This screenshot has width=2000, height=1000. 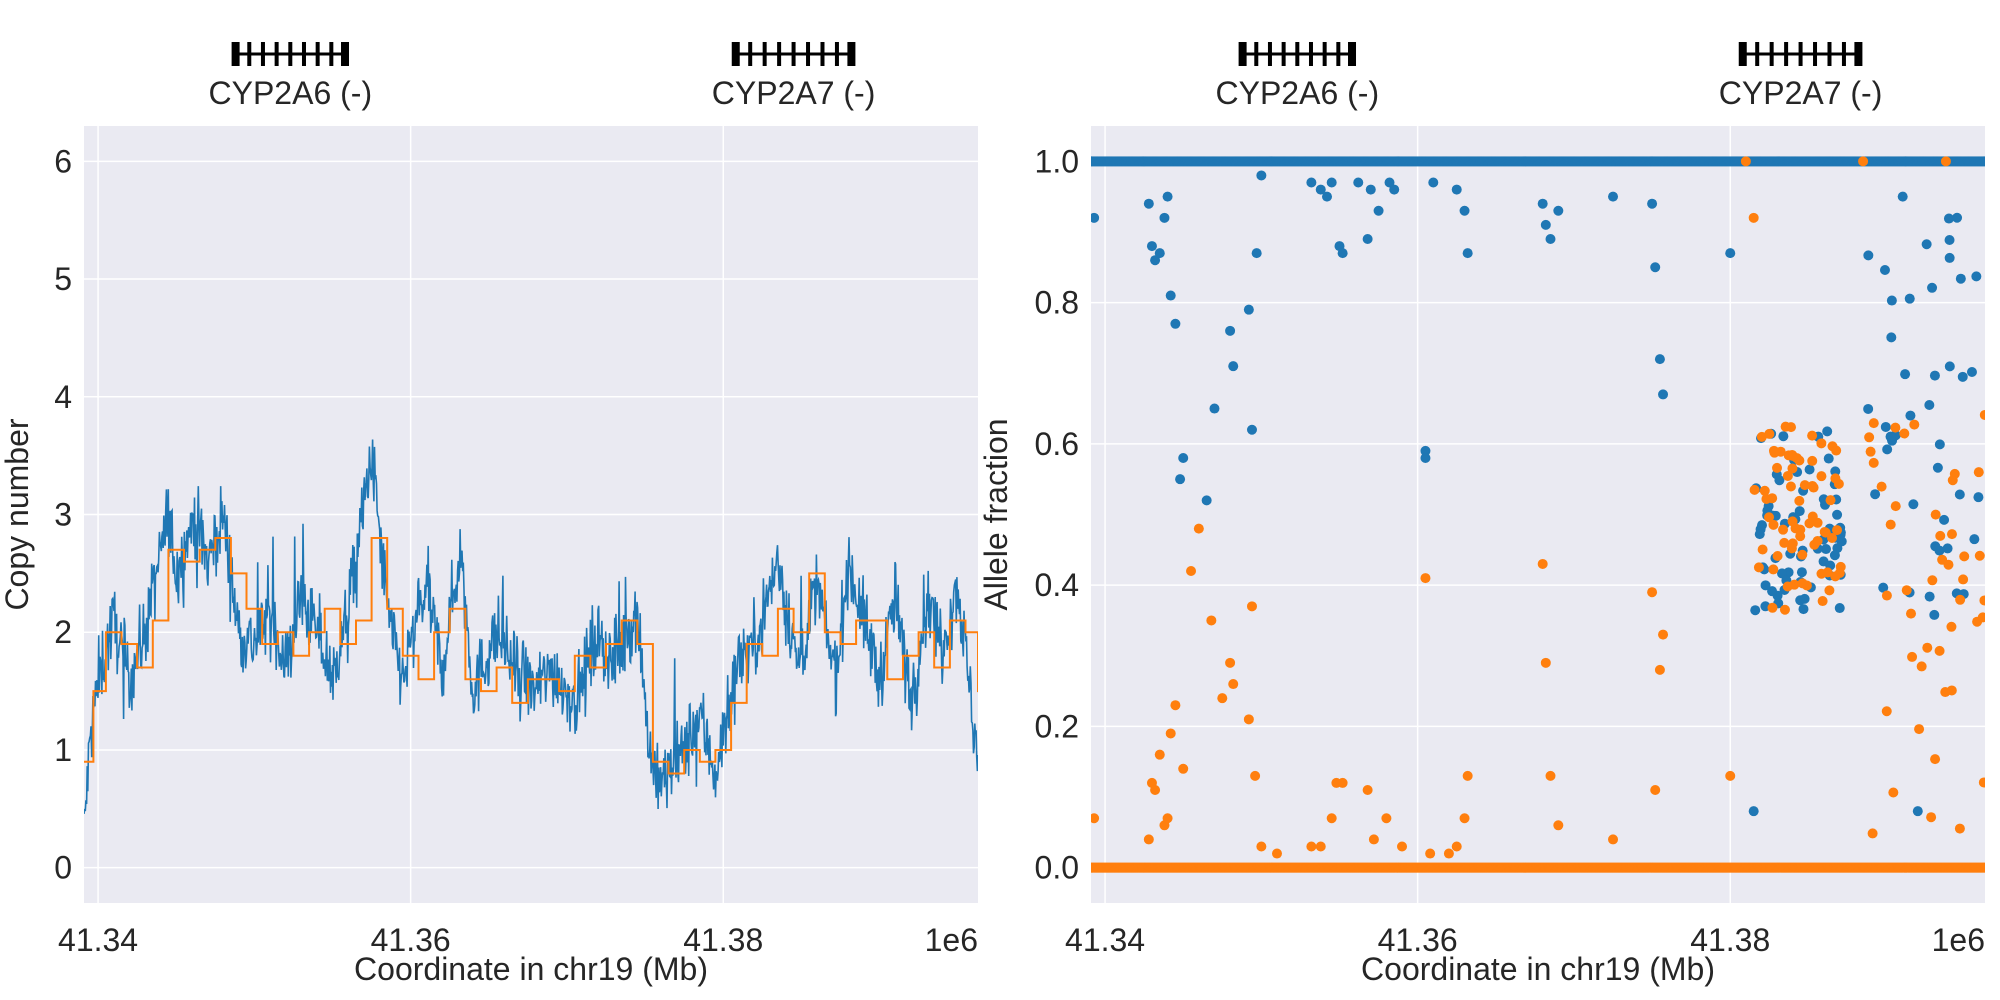 I want to click on y-tick-label: 1.0, so click(x=1057, y=161).